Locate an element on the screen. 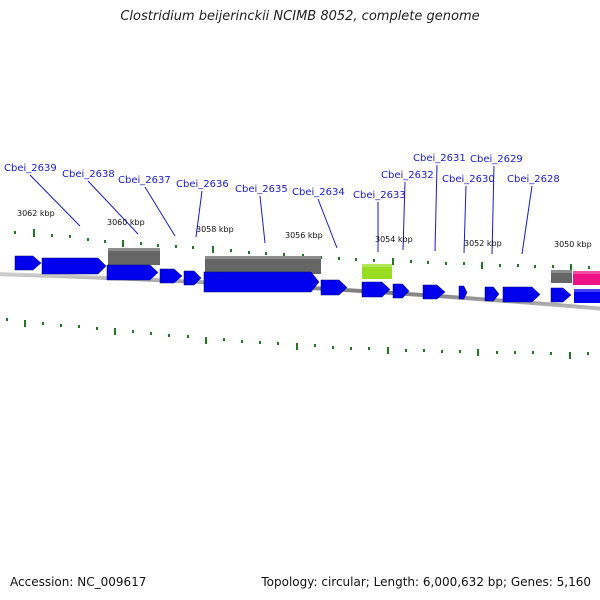 This screenshot has height=600, width=600. gene-arrow-highlight is located at coordinates (587, 290).